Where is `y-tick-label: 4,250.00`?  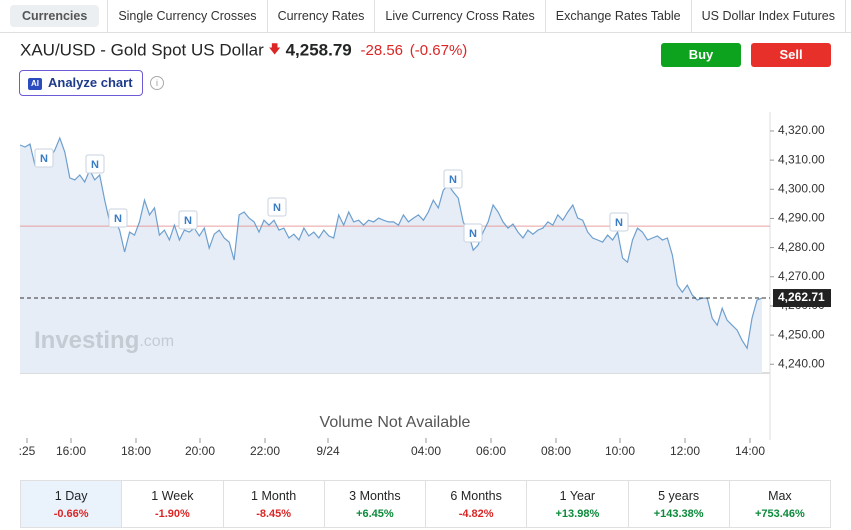 y-tick-label: 4,250.00 is located at coordinates (801, 334).